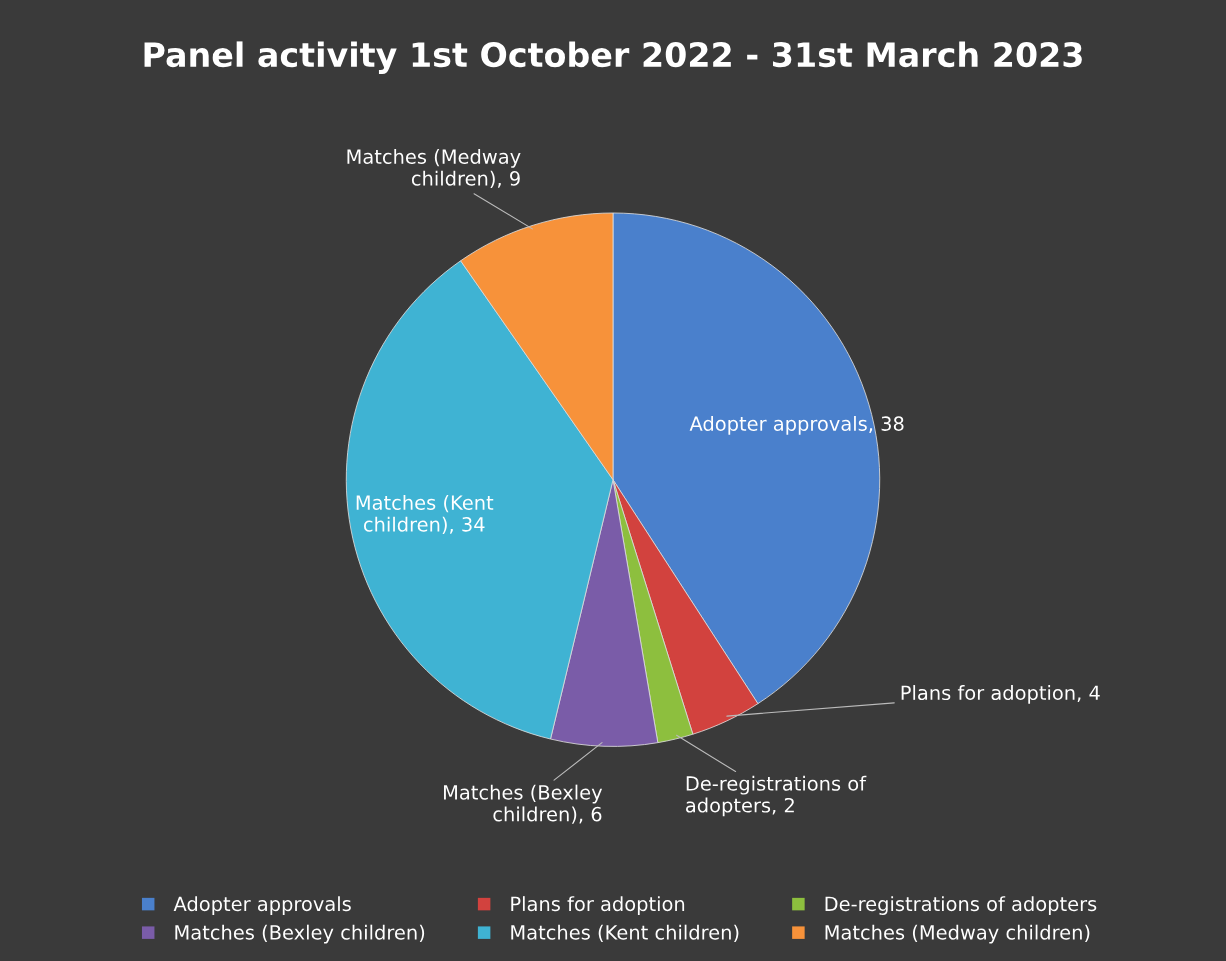 This screenshot has height=961, width=1226. Describe the element at coordinates (625, 933) in the screenshot. I see `legend-label: Matches (Kent children)` at that location.